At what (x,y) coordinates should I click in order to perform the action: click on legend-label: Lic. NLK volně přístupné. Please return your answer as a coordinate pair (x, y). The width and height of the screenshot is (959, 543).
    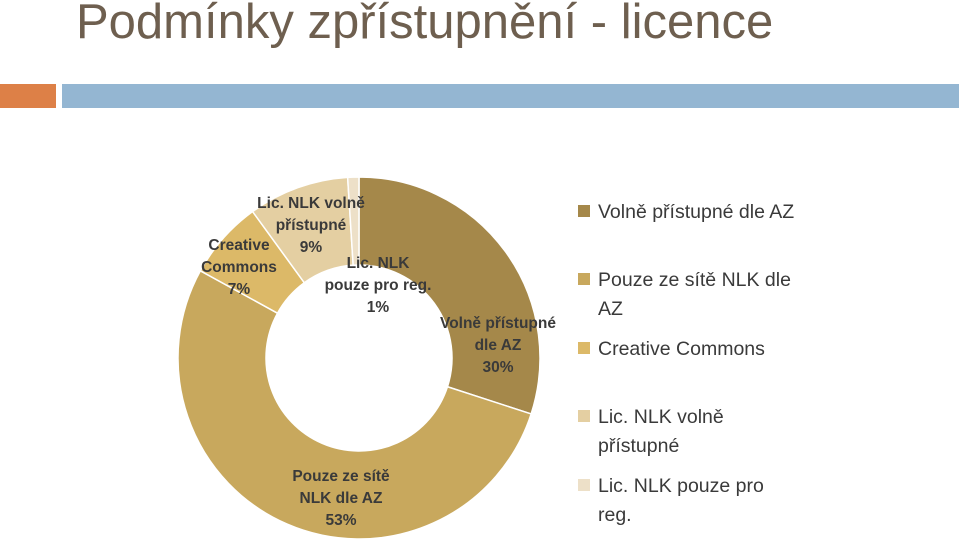
    Looking at the image, I should click on (661, 431).